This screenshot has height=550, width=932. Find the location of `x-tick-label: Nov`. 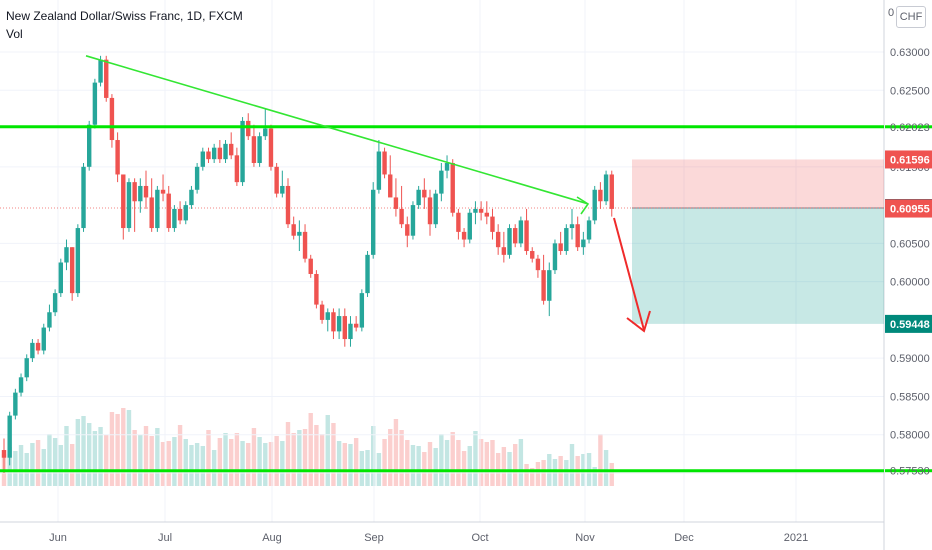

x-tick-label: Nov is located at coordinates (585, 538).